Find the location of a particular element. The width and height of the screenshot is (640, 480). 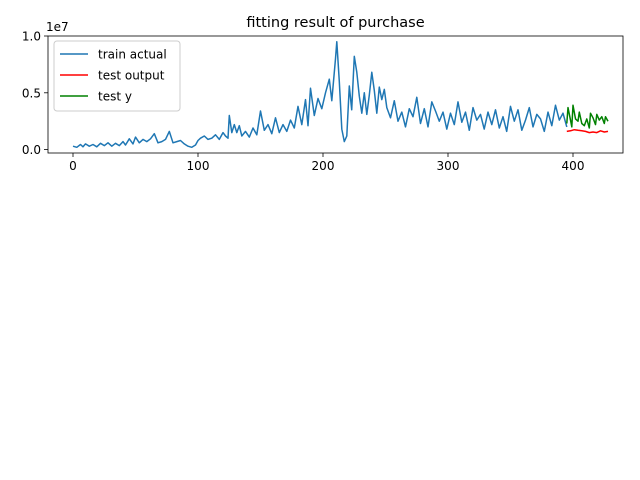

legend-label: test y is located at coordinates (115, 97).